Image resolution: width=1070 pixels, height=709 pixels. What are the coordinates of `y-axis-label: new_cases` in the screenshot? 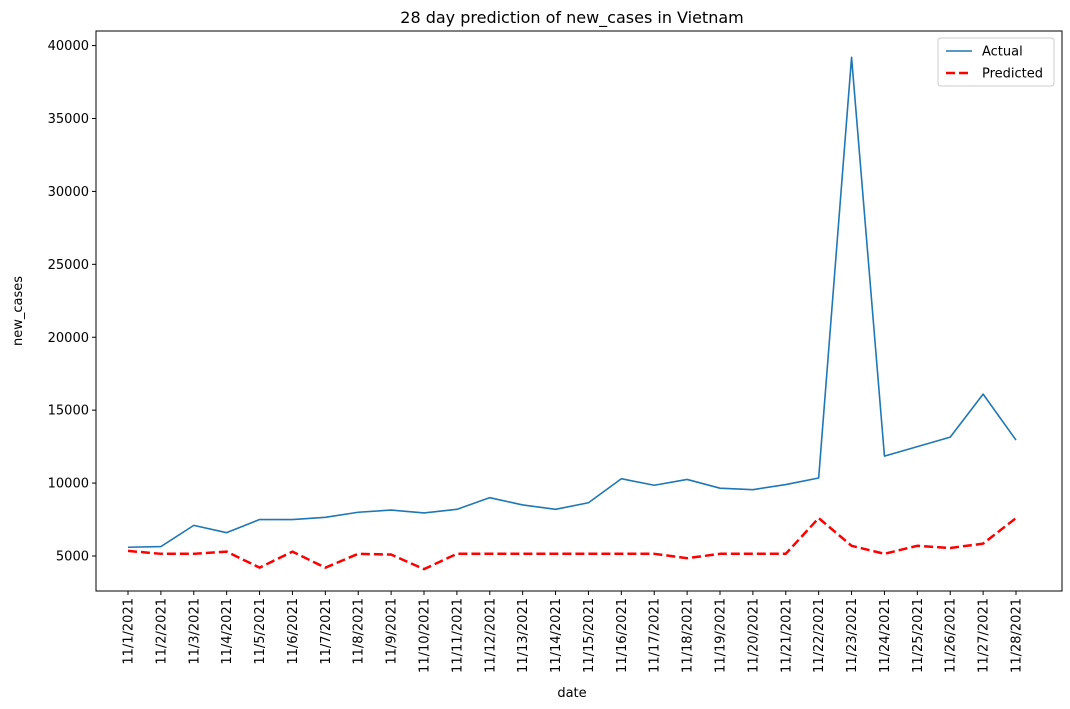 It's located at (18, 311).